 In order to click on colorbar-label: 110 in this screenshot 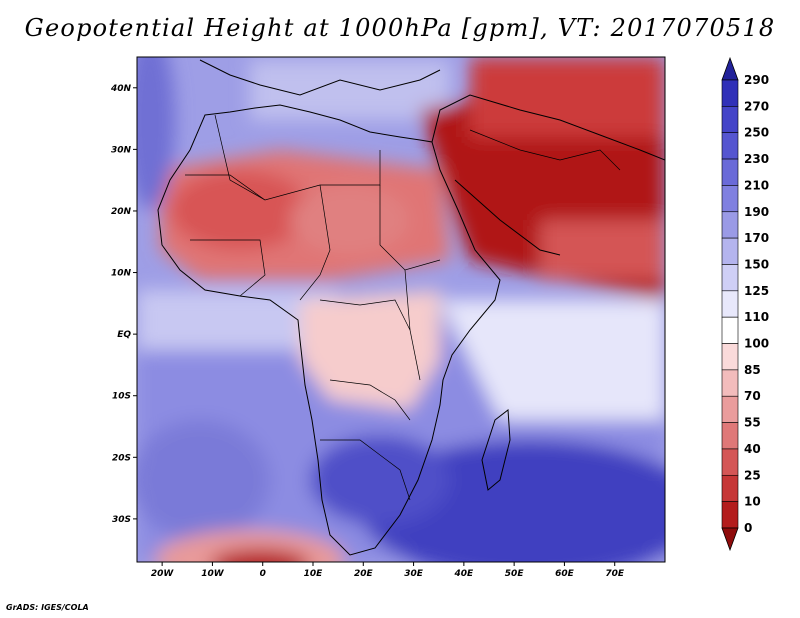, I will do `click(756, 317)`.